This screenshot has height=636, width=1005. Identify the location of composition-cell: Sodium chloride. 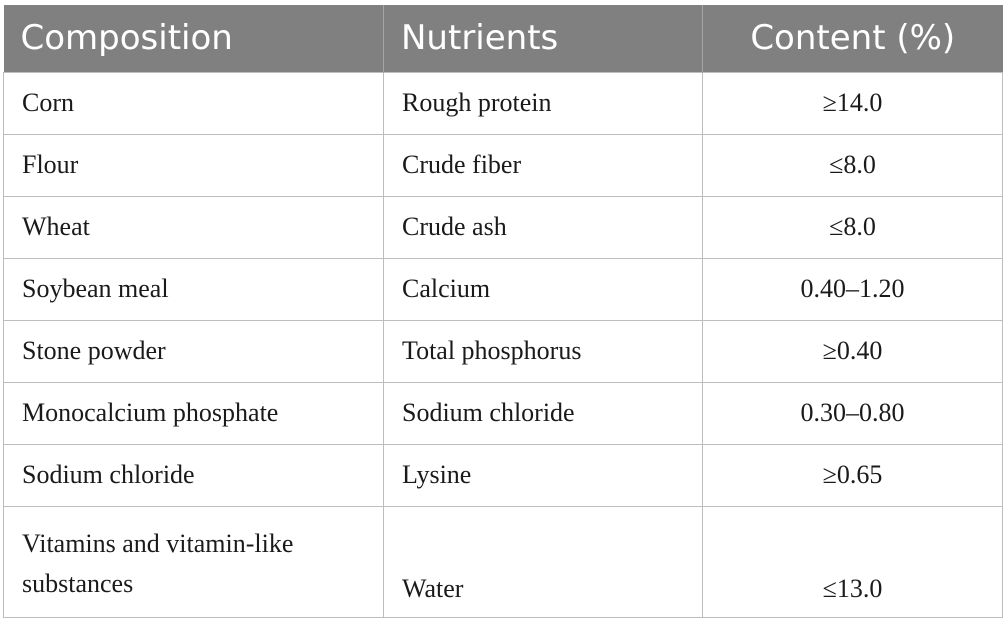
(193, 474).